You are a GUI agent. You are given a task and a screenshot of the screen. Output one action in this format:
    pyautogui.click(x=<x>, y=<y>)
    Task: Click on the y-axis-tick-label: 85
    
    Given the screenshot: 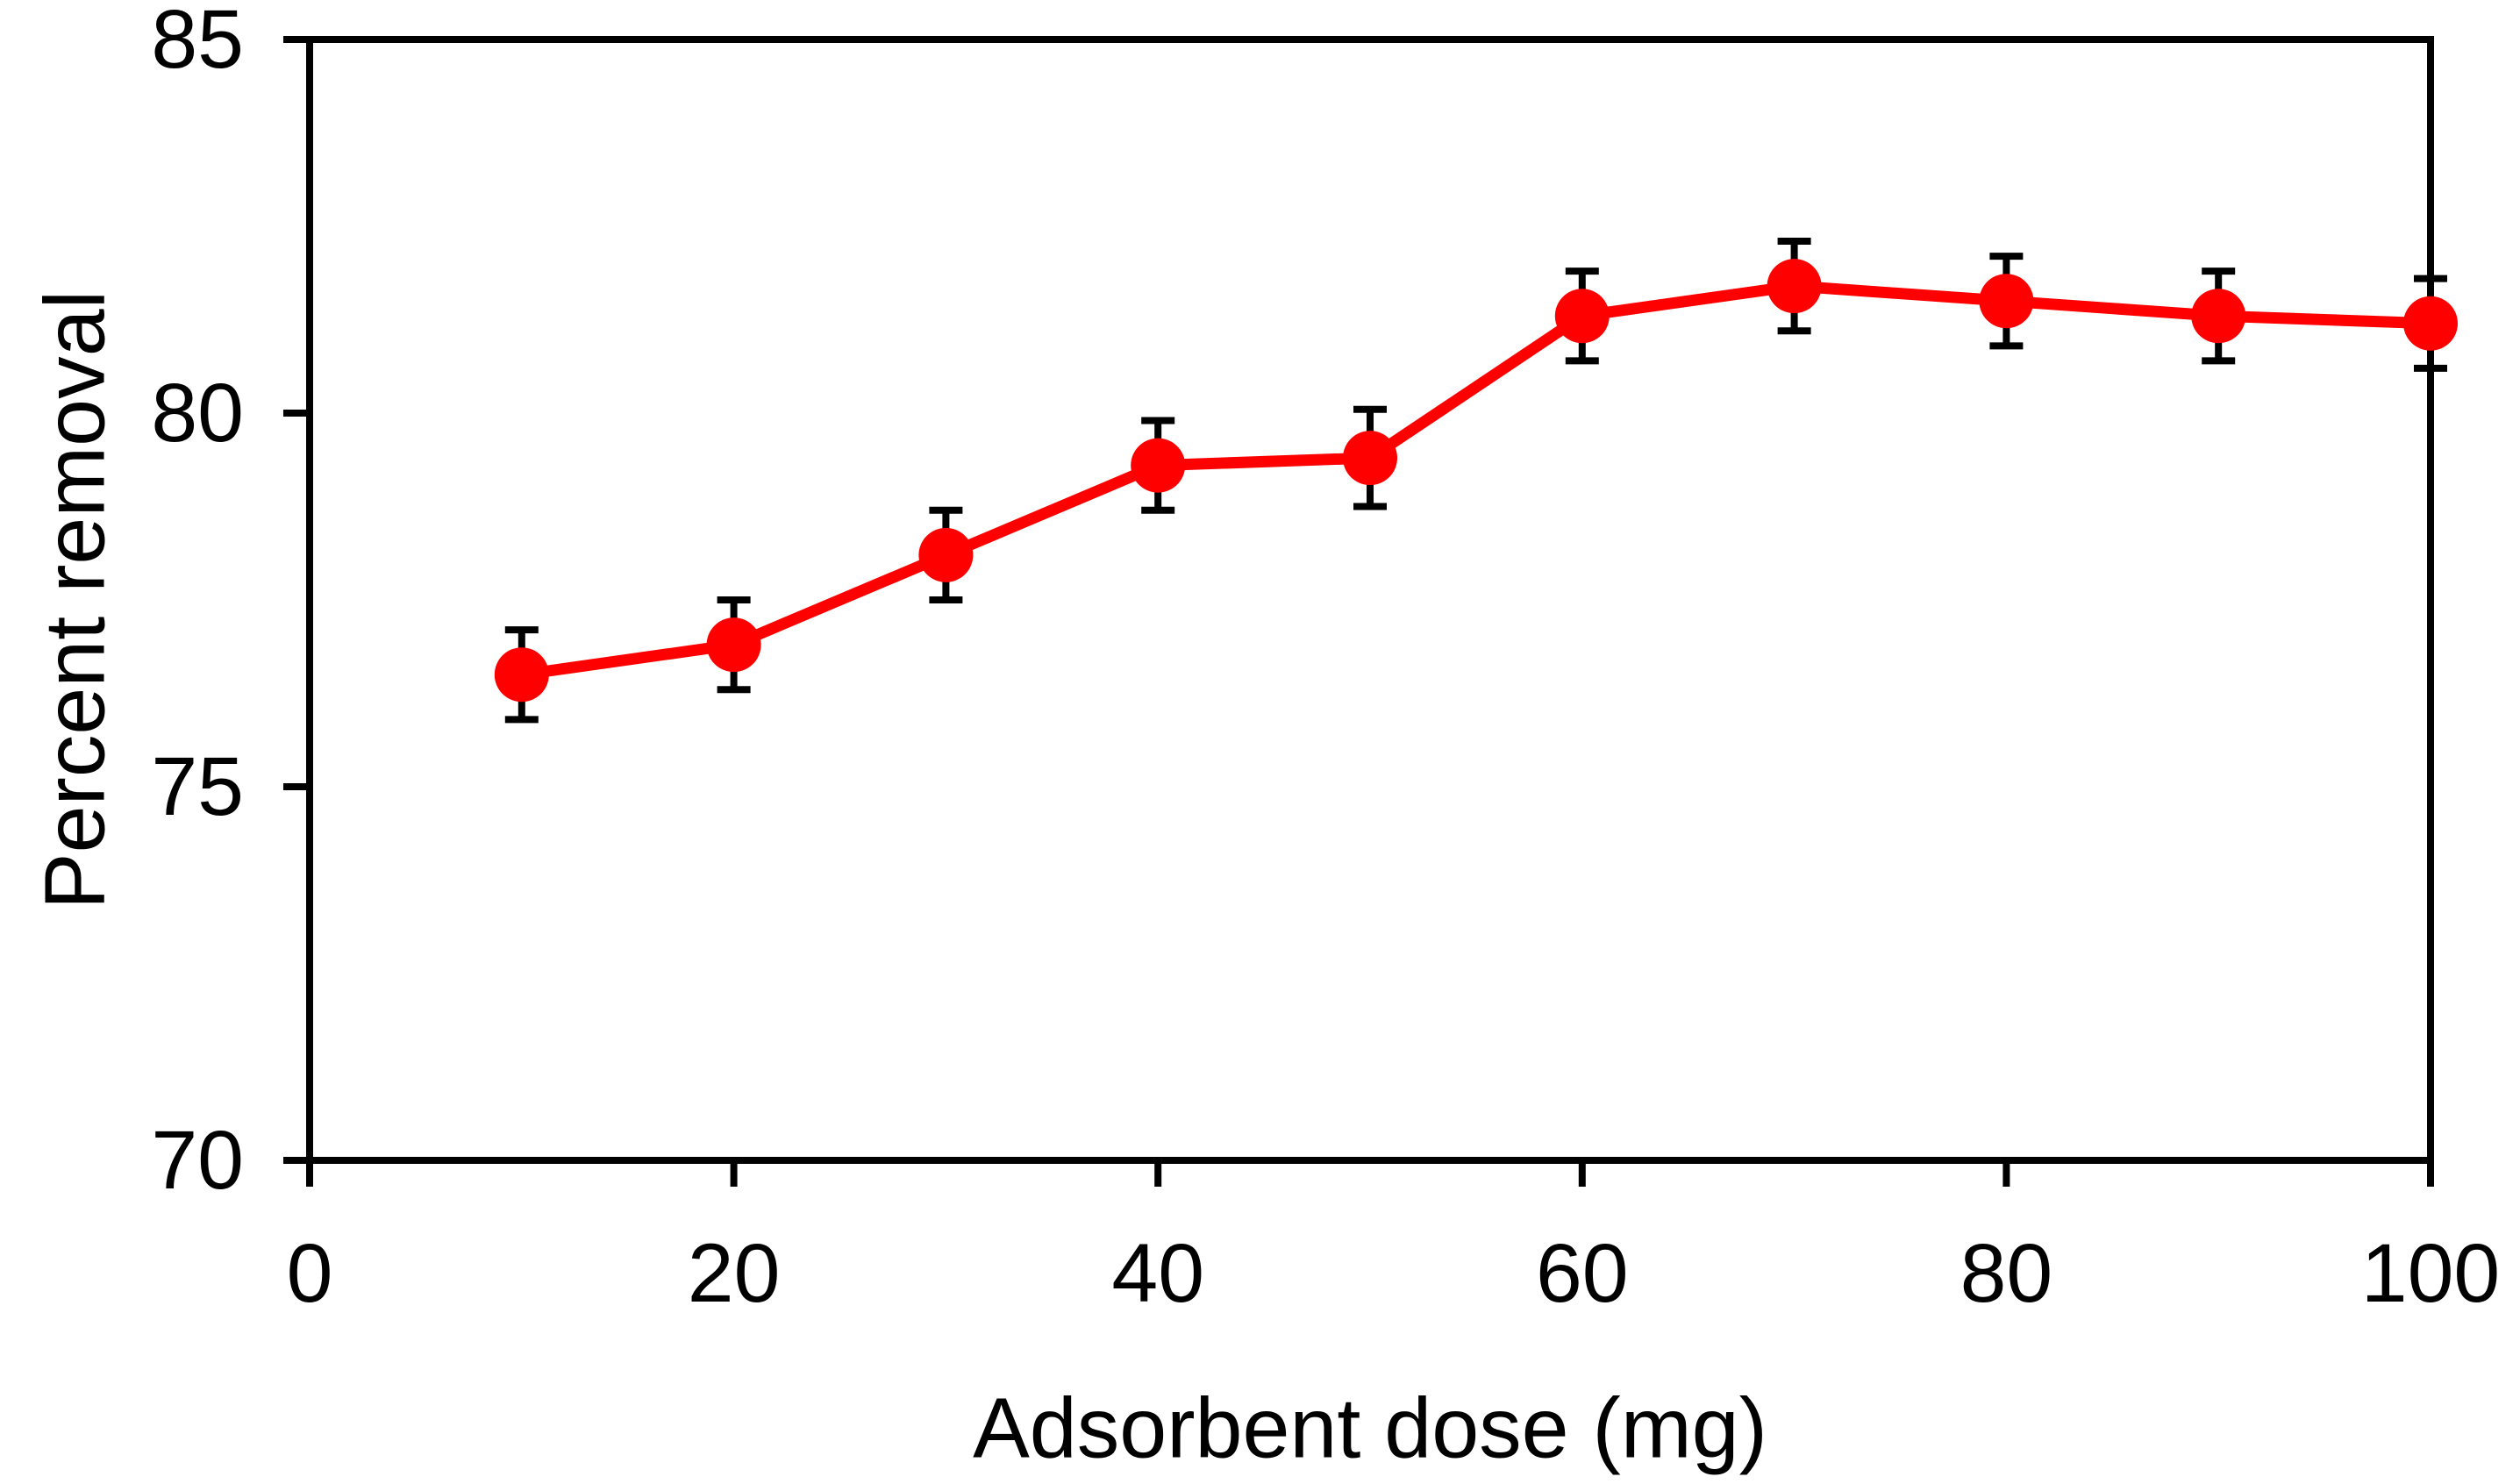 What is the action you would take?
    pyautogui.click(x=197, y=43)
    